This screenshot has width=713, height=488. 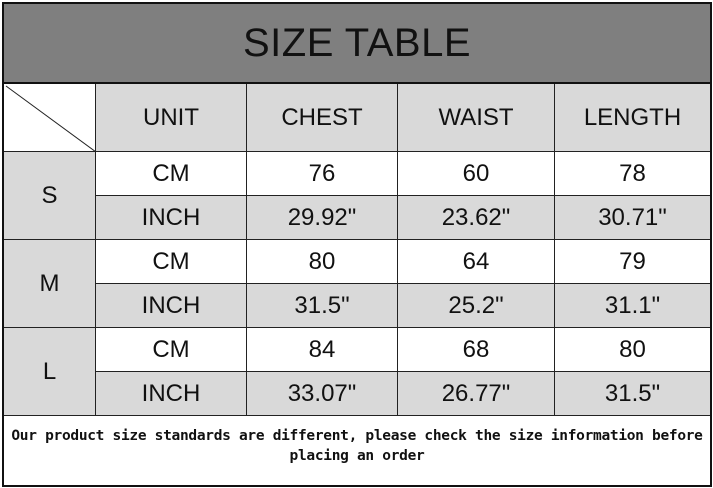 I want to click on size-label: M, so click(x=50, y=284).